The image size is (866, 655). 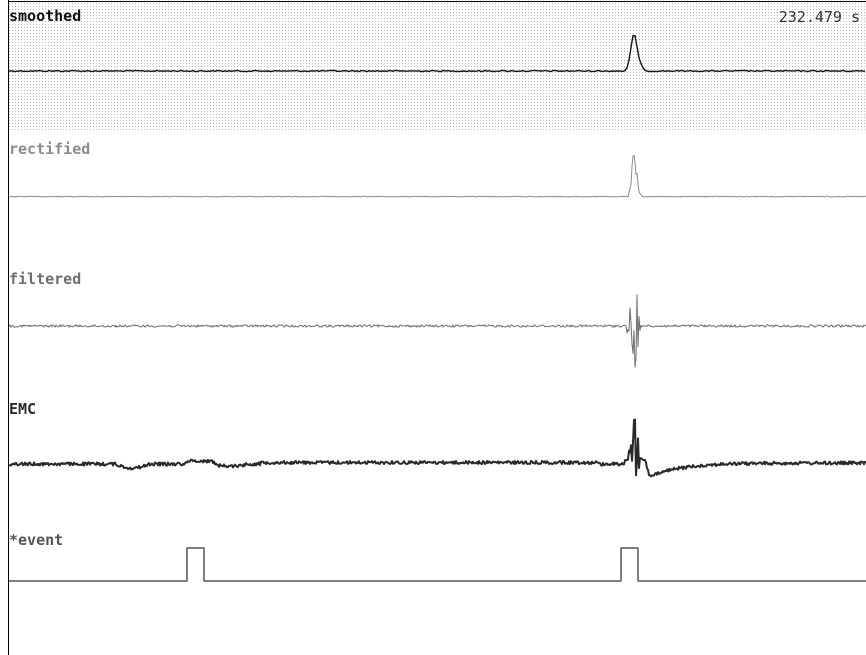 I want to click on channel-label-event: *event, so click(x=36, y=540).